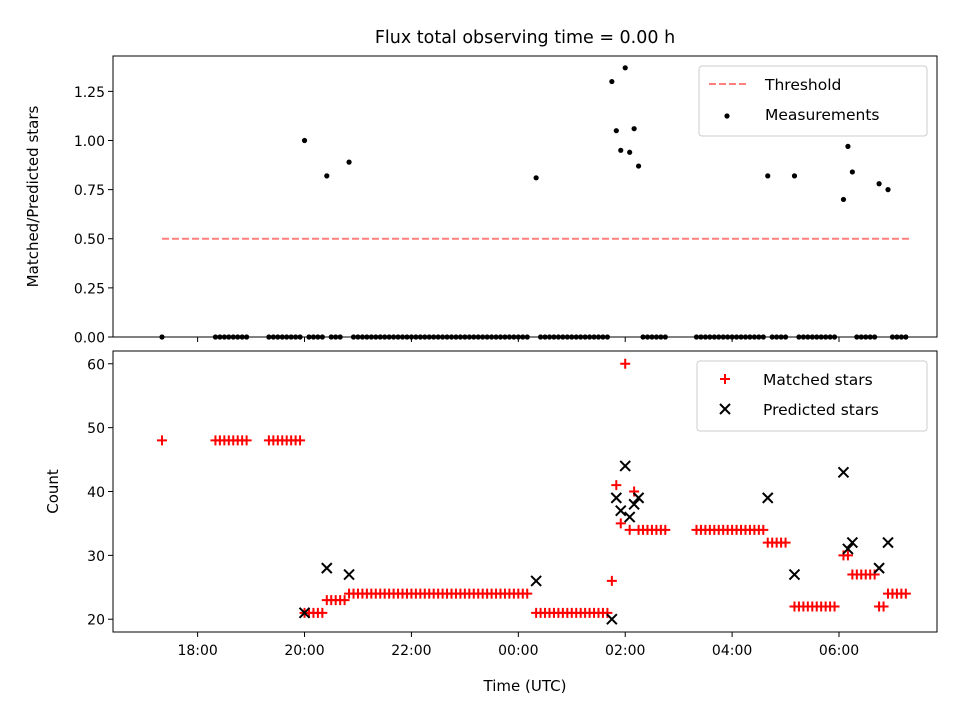 The image size is (960, 720). Describe the element at coordinates (802, 85) in the screenshot. I see `legend-label: Threshold` at that location.